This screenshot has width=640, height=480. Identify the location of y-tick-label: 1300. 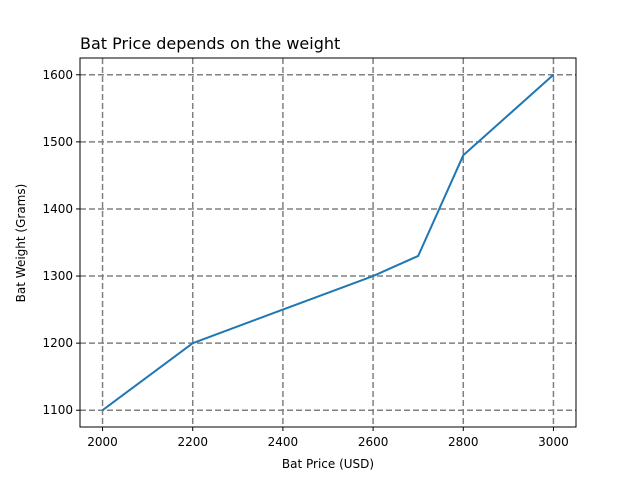
(57, 276).